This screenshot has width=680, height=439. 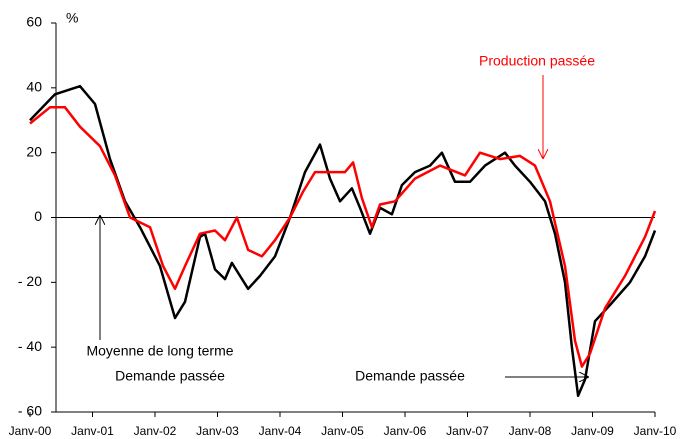 I want to click on x-tick-label: Janv-00, so click(x=30, y=431).